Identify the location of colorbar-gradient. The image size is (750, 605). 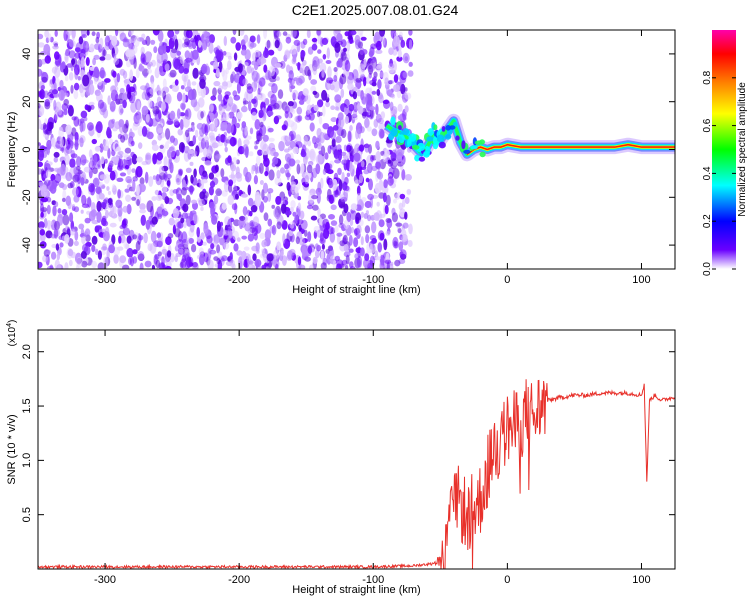
(724, 149).